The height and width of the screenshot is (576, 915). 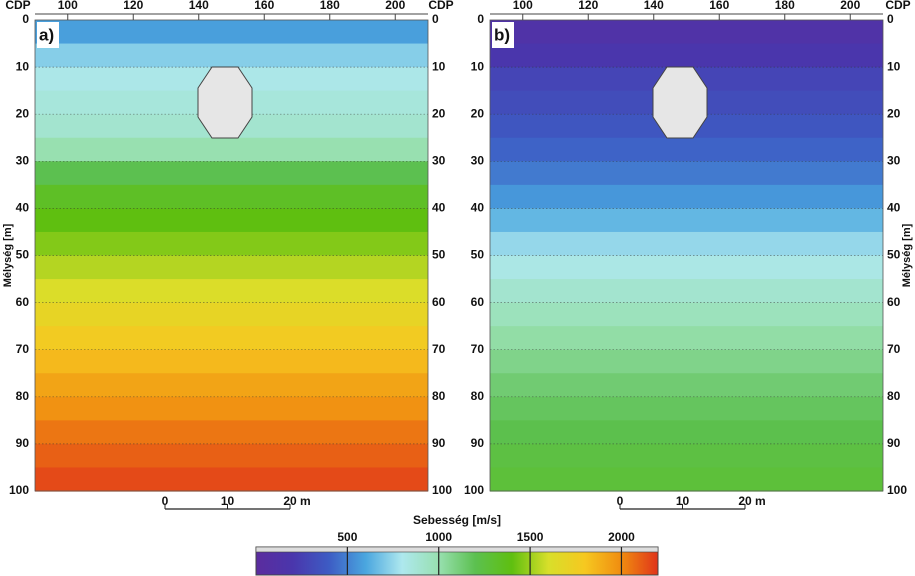 I want to click on panel-label: a), so click(x=46, y=34).